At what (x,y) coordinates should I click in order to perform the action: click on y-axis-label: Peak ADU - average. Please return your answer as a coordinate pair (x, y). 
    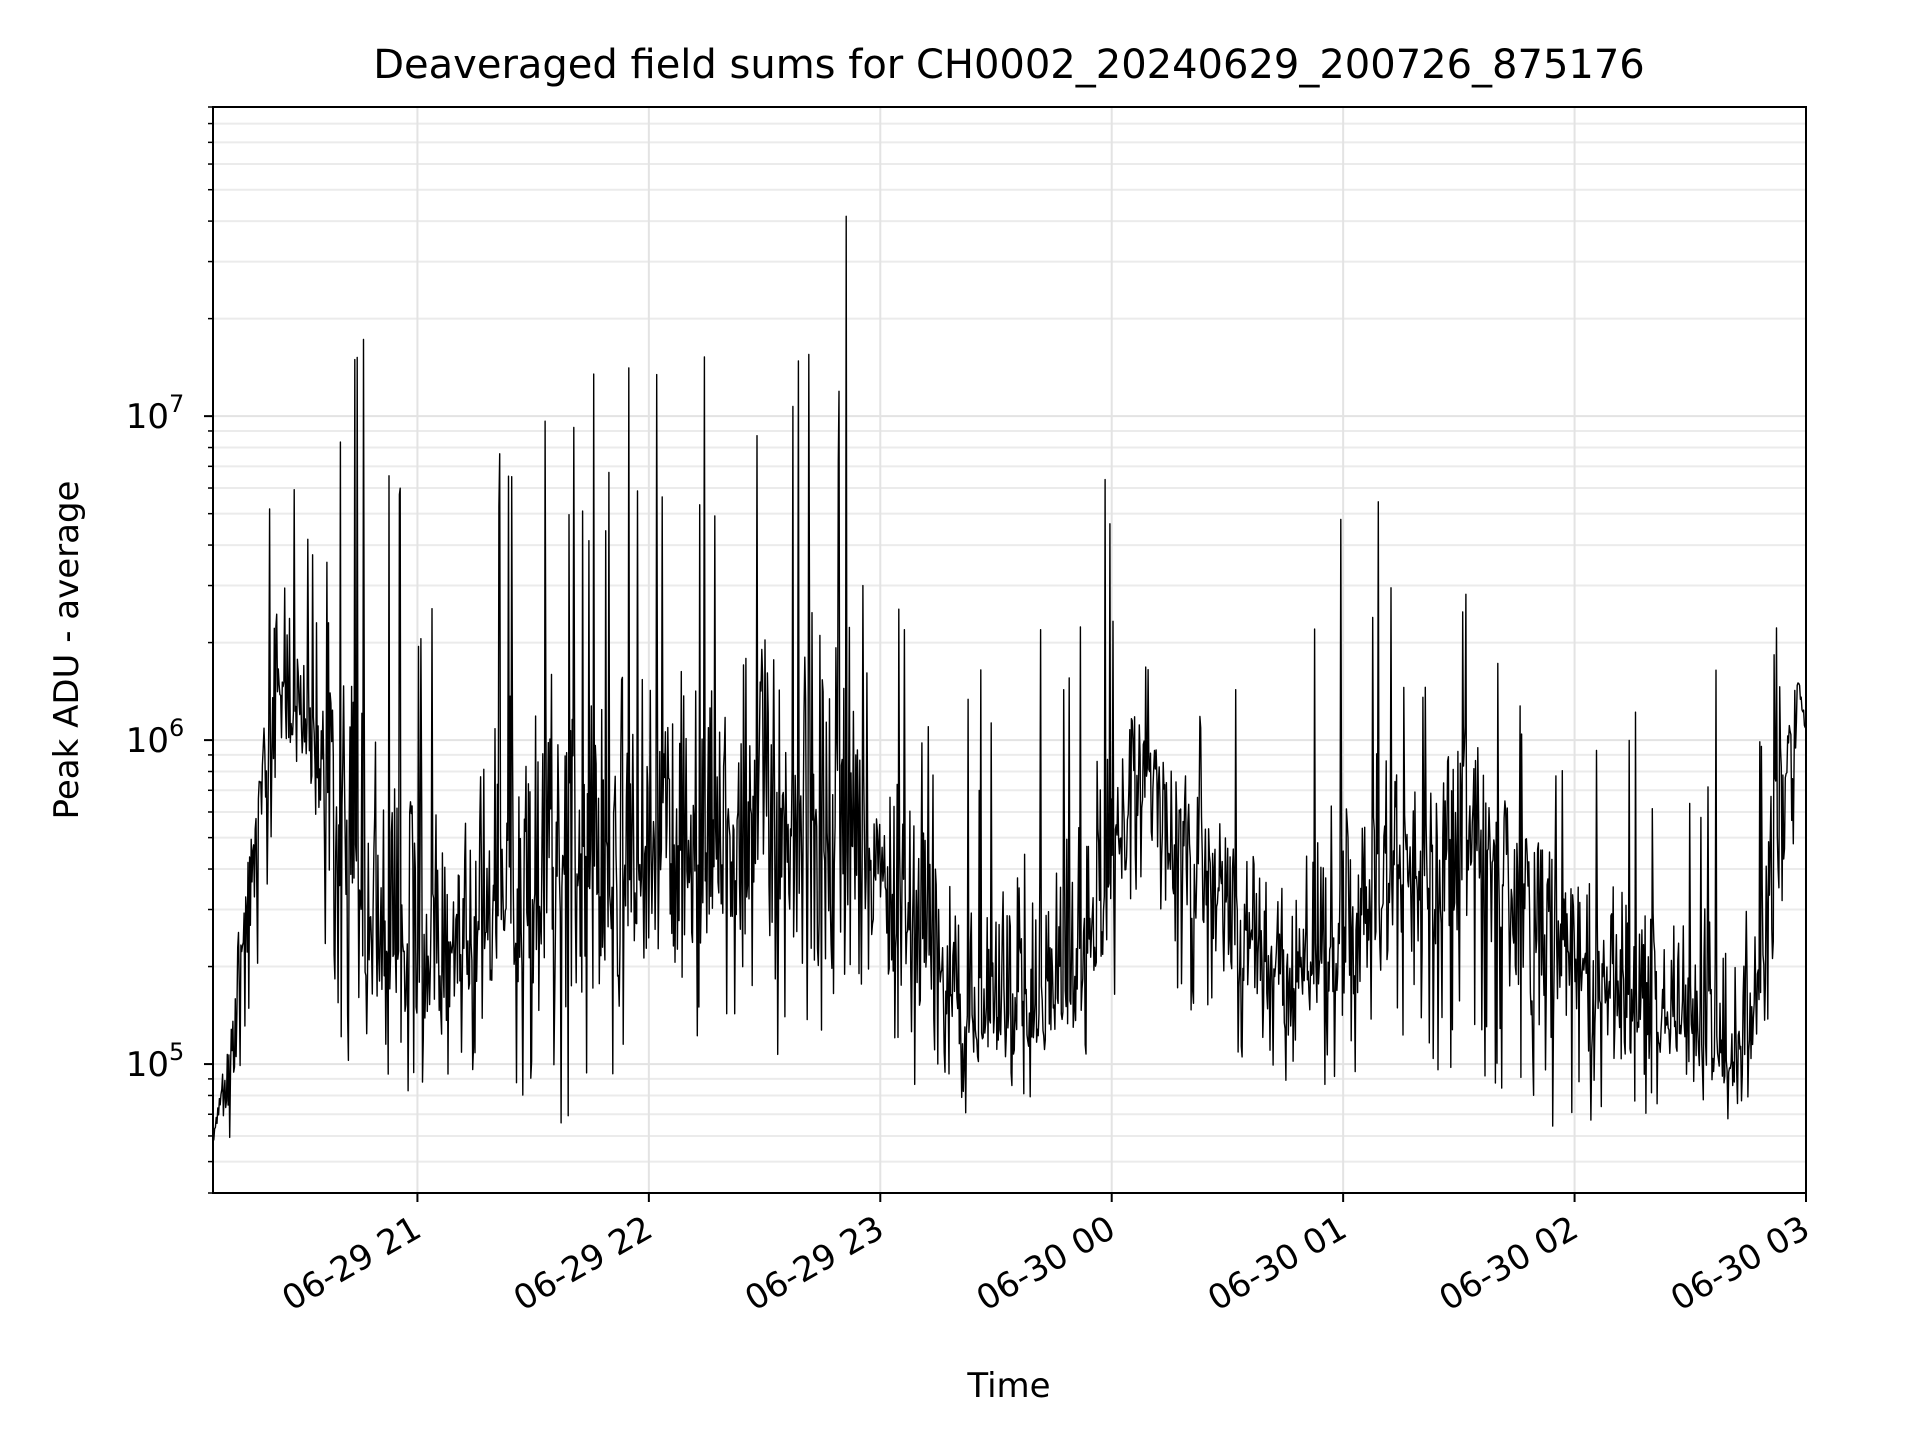
    Looking at the image, I should click on (67, 650).